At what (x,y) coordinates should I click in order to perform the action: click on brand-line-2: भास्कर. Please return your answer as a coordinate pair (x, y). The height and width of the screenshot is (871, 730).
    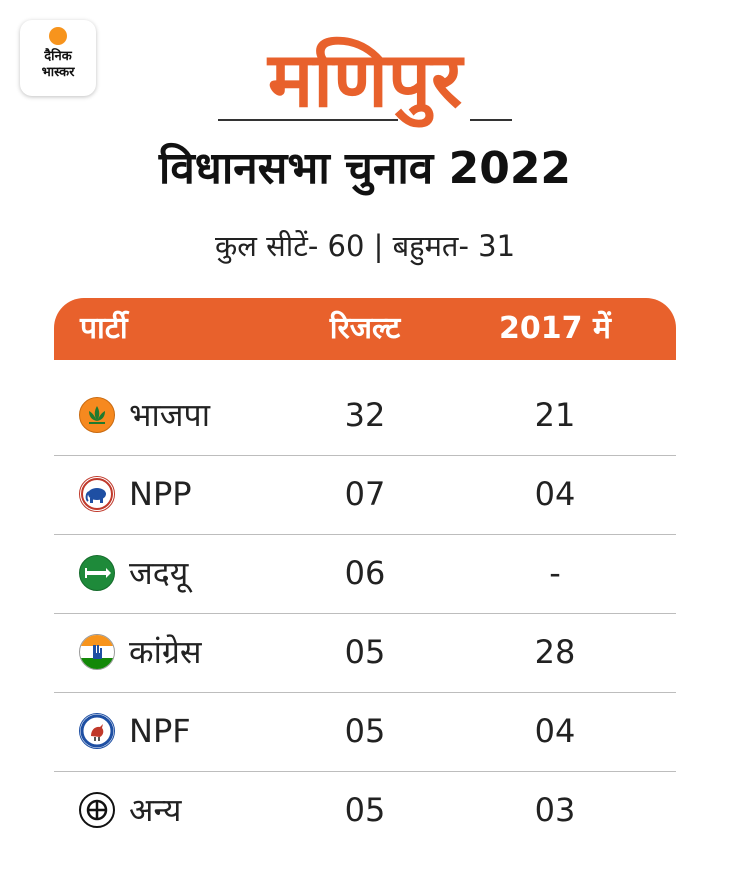
    Looking at the image, I should click on (58, 72).